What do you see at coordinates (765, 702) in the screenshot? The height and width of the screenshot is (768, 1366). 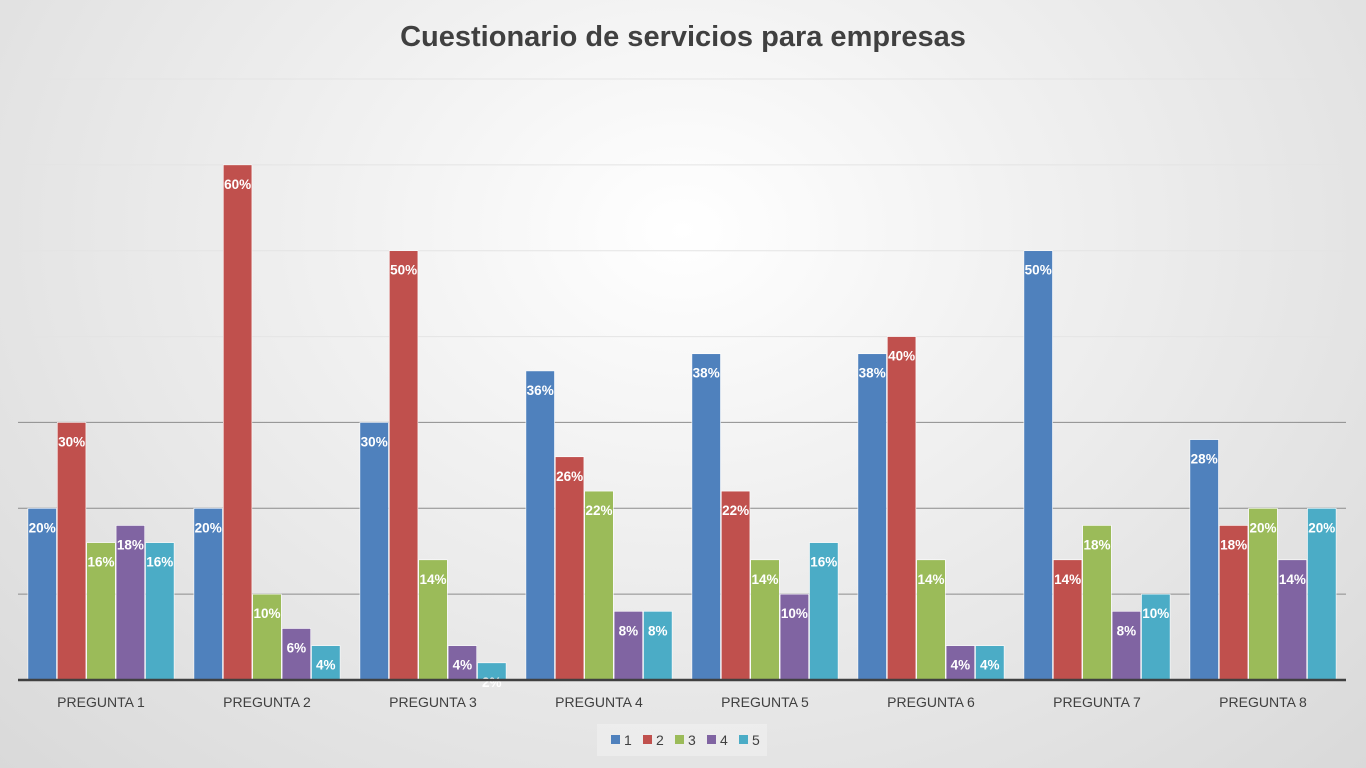 I see `x-tick-label: PREGUNTA 5` at bounding box center [765, 702].